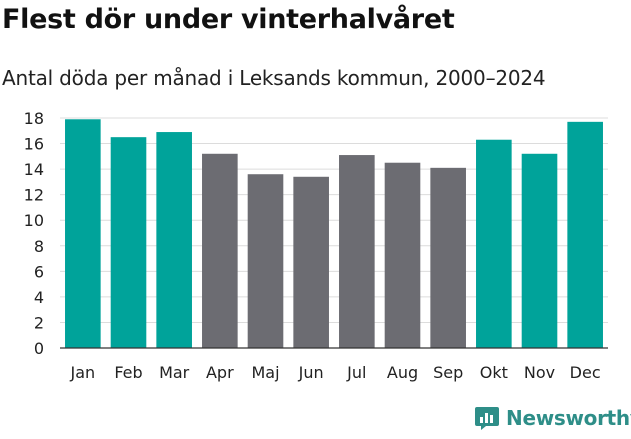 The width and height of the screenshot is (631, 439). What do you see at coordinates (448, 372) in the screenshot?
I see `x-tick-label: Sep` at bounding box center [448, 372].